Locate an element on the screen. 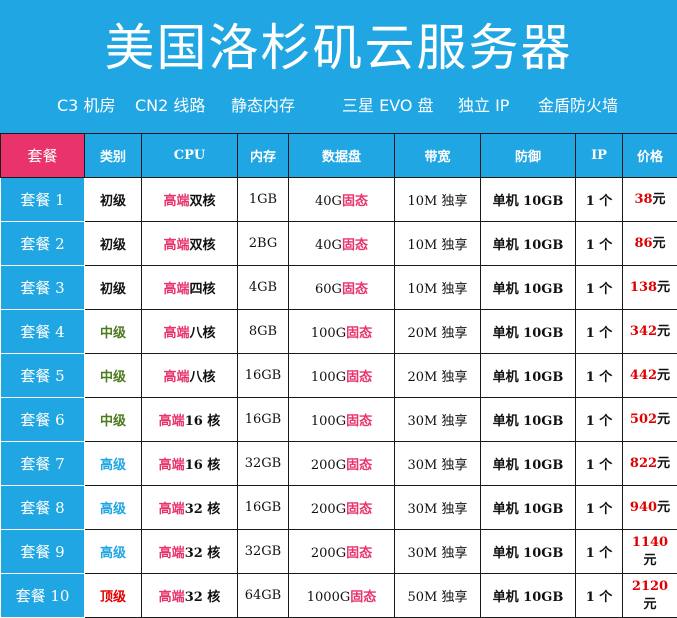  price-cell: 38元 is located at coordinates (650, 200).